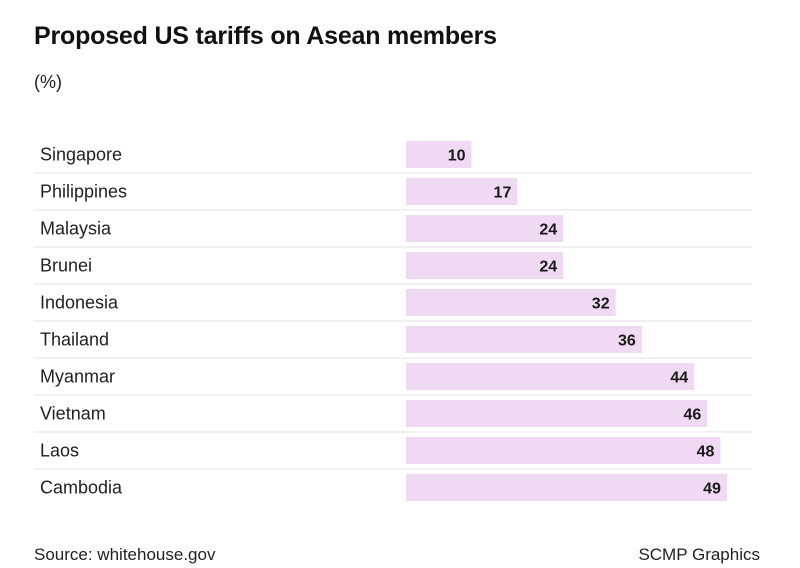 The image size is (800, 568). Describe the element at coordinates (48, 82) in the screenshot. I see `chart-subtitle: (%)` at that location.